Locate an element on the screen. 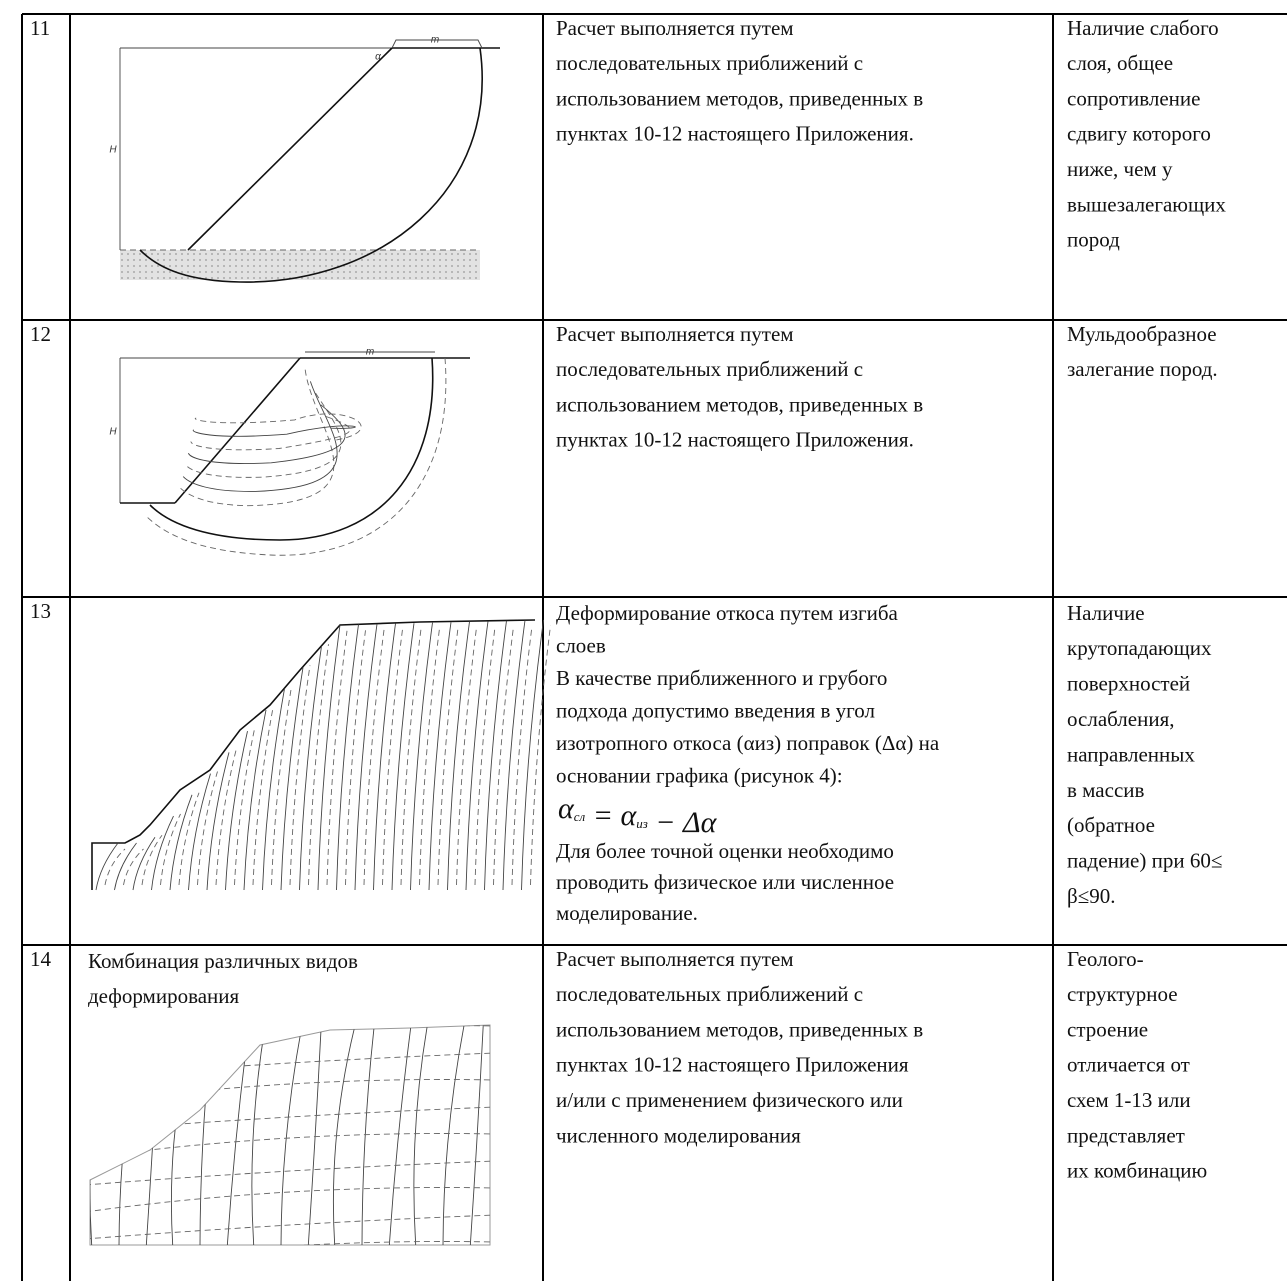 This screenshot has width=1287, height=1281. description-line: Для более точной оценки необходимо is located at coordinates (725, 851).